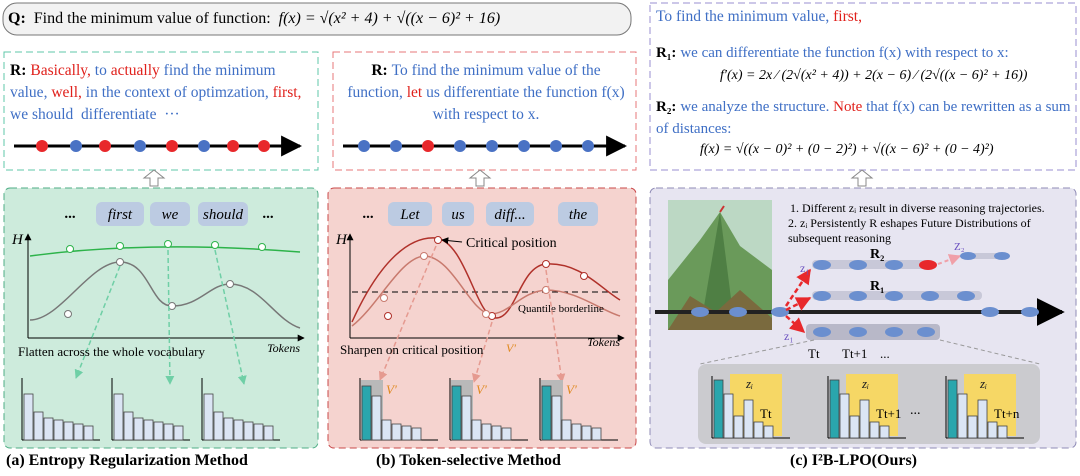  Describe the element at coordinates (759, 16) in the screenshot. I see `intro-text: To find the minimum value, first,` at that location.